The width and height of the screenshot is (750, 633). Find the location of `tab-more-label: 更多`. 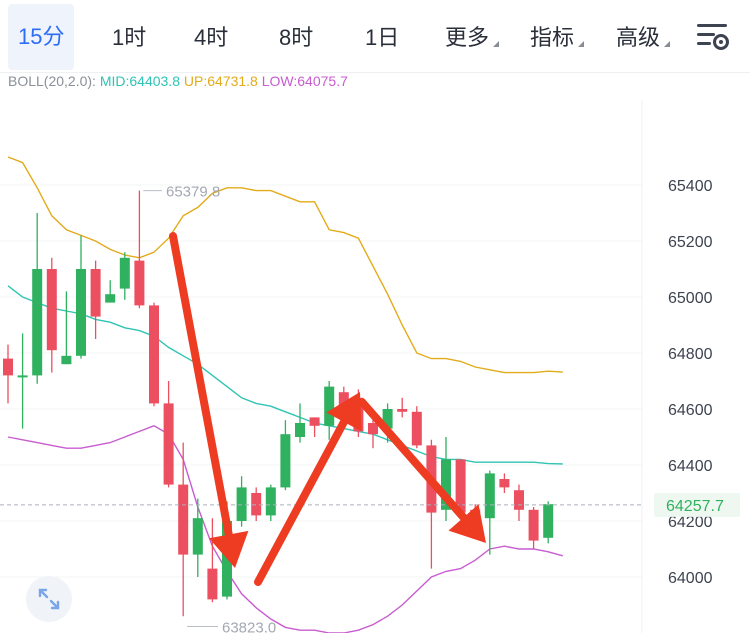

tab-more-label: 更多 is located at coordinates (467, 37).